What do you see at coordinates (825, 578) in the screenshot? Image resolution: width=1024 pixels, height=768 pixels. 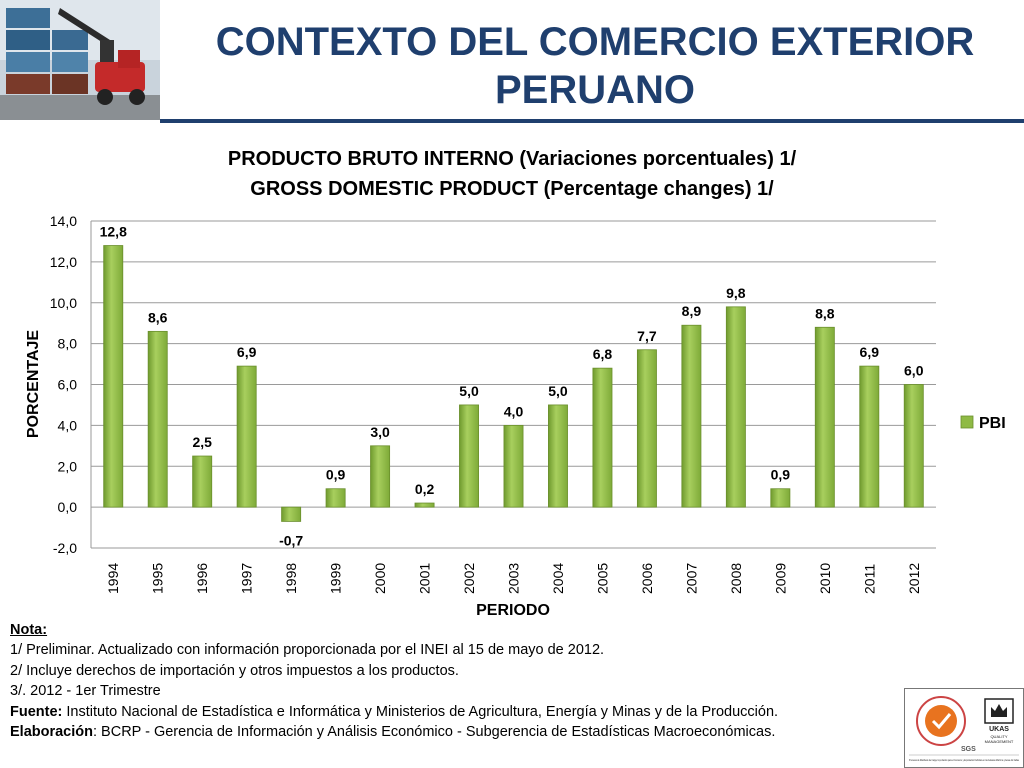 I see `x-tick-label: 2010` at bounding box center [825, 578].